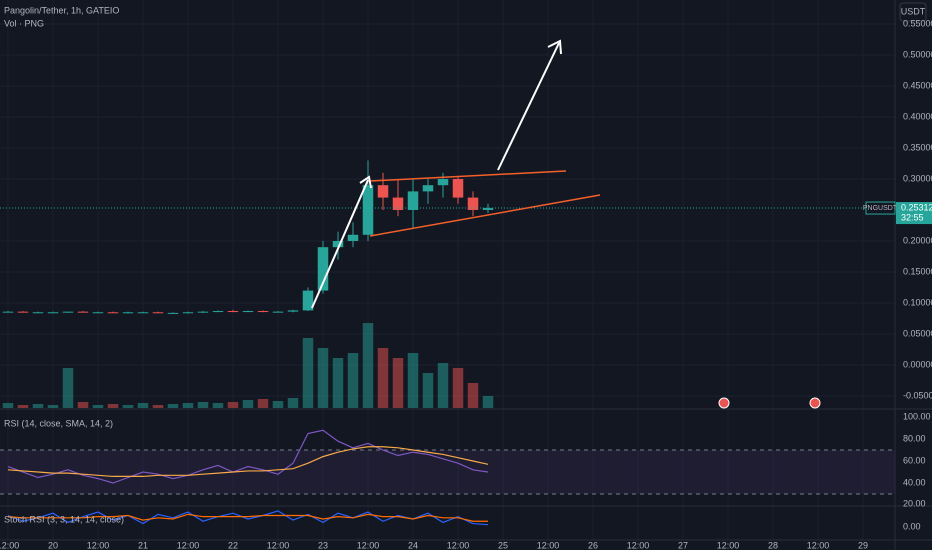 This screenshot has height=550, width=932. Describe the element at coordinates (58, 423) in the screenshot. I see `rsi-label: RSI (14, close, SMA, 14, 2)` at that location.